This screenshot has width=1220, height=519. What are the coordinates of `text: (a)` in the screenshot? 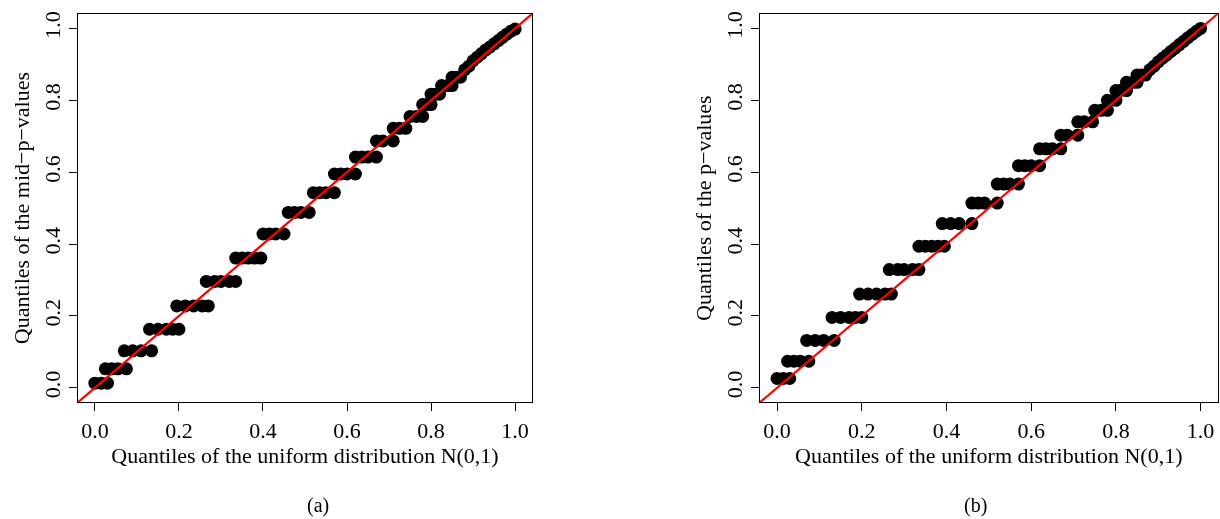 It's located at (318, 505).